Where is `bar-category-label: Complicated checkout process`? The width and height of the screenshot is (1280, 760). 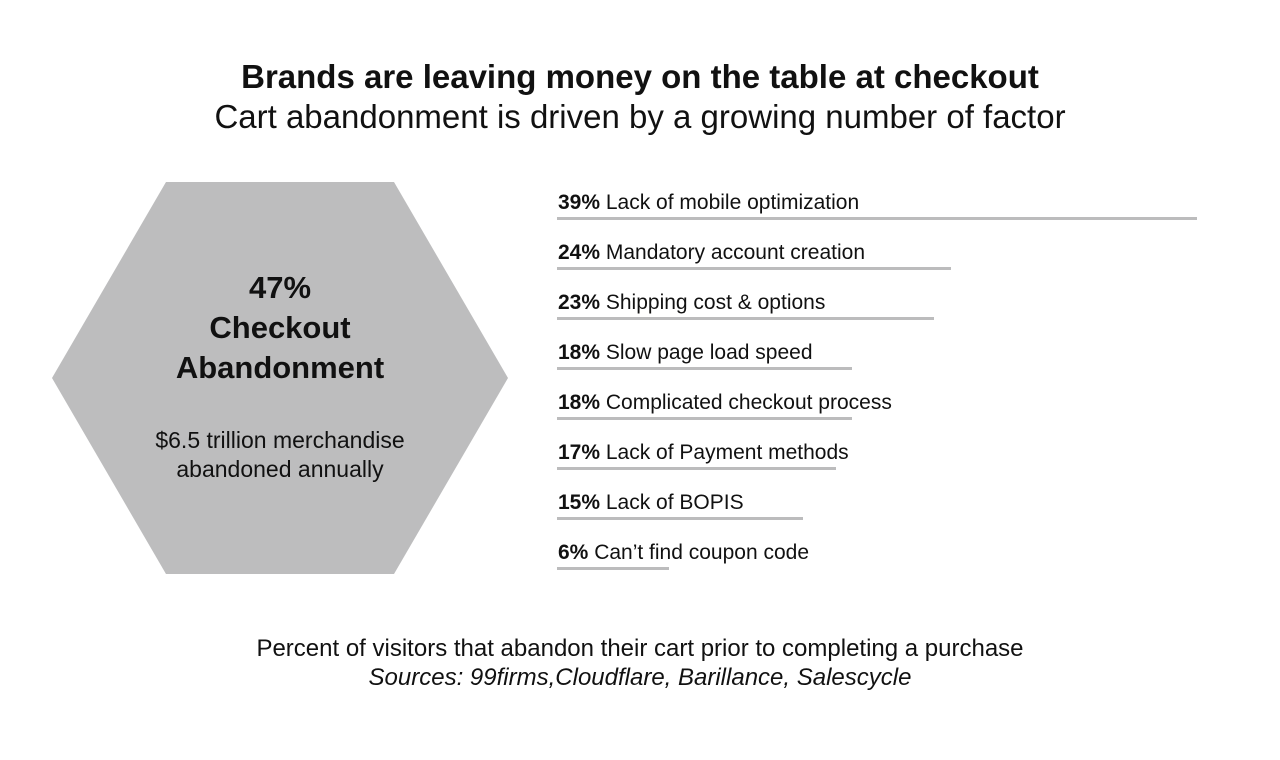
bar-category-label: Complicated checkout process is located at coordinates (746, 402).